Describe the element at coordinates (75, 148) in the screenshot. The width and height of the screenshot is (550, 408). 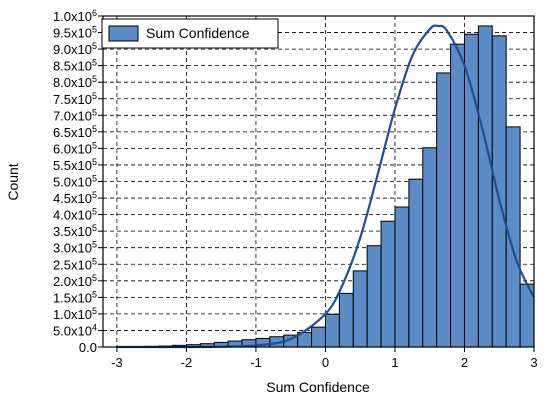
I see `y-tick-label-12: 6.0x105` at that location.